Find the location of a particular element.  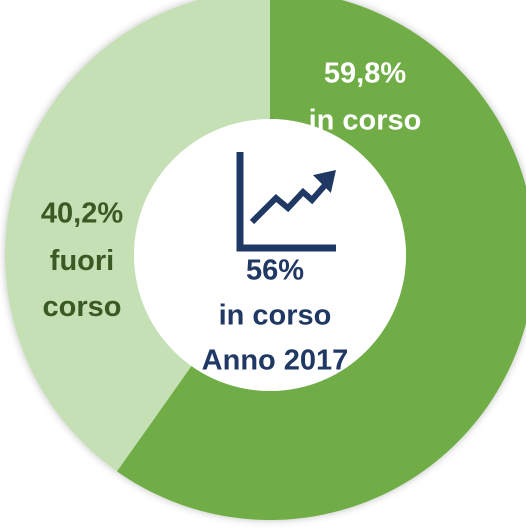

center-label: Anno 2017 is located at coordinates (275, 361).